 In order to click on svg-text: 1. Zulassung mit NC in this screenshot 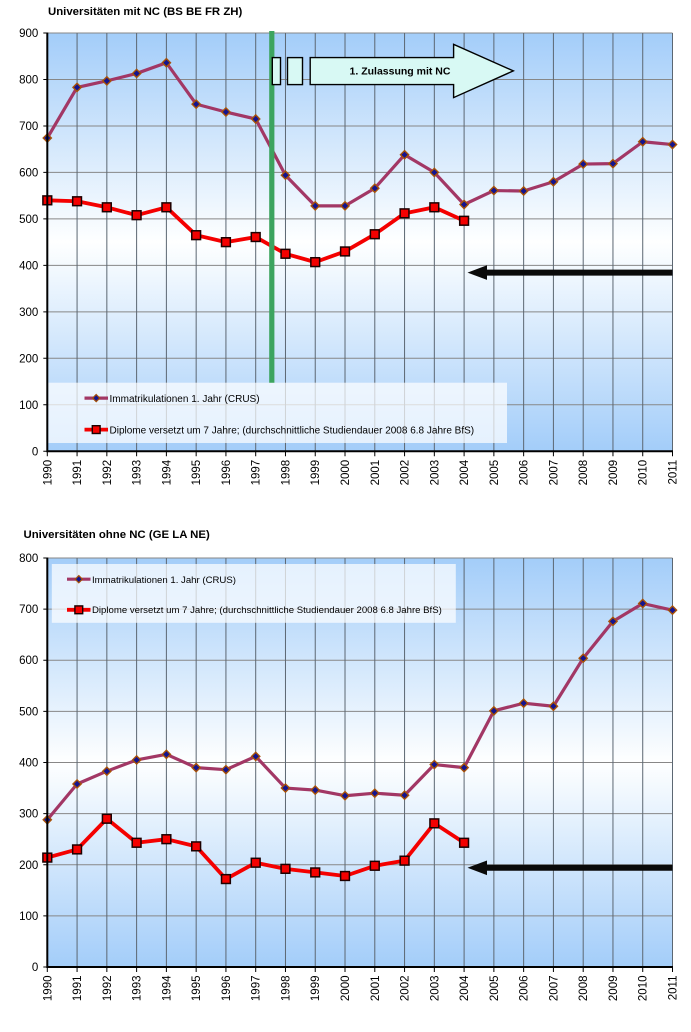, I will do `click(400, 72)`.